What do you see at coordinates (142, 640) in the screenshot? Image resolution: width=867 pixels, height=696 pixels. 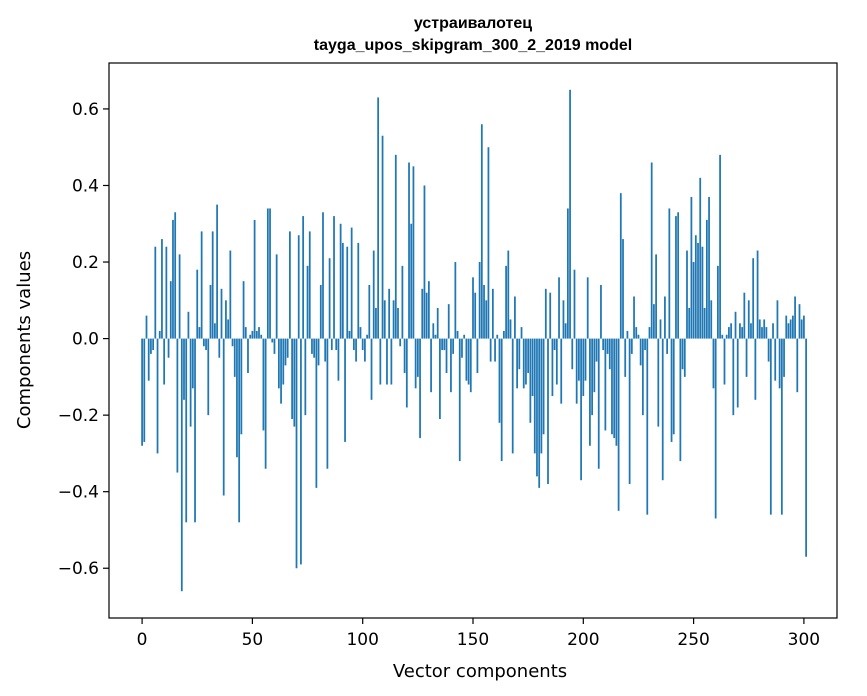 I see `x-tick-label: 0` at bounding box center [142, 640].